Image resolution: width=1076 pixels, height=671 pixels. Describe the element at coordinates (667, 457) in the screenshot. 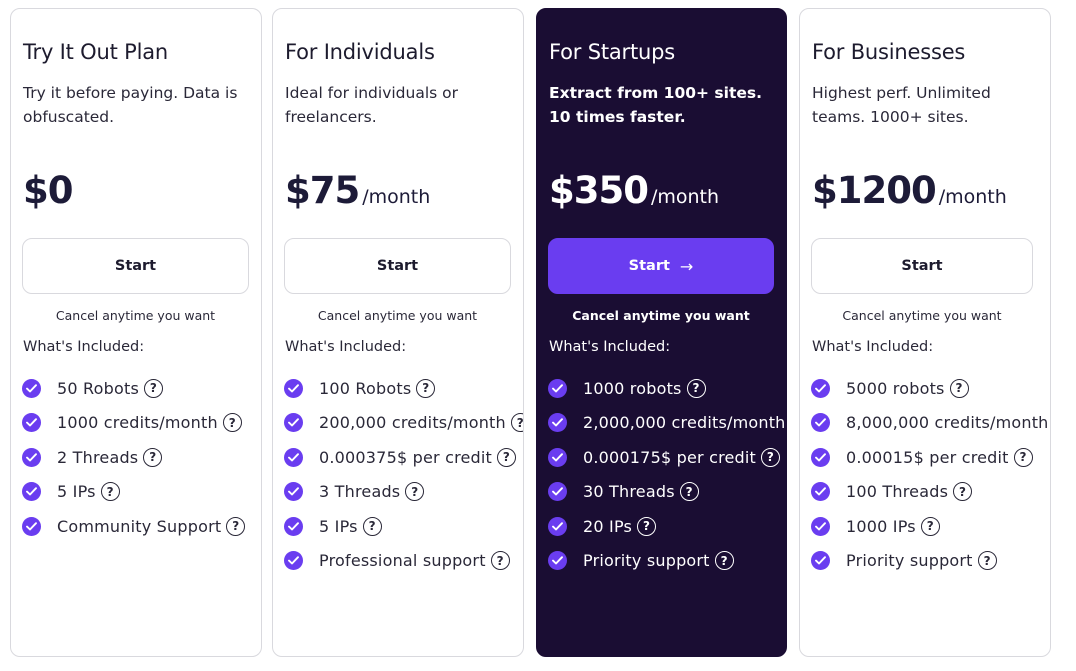

I see `feature-item: 0.000175$ per credit?` at that location.